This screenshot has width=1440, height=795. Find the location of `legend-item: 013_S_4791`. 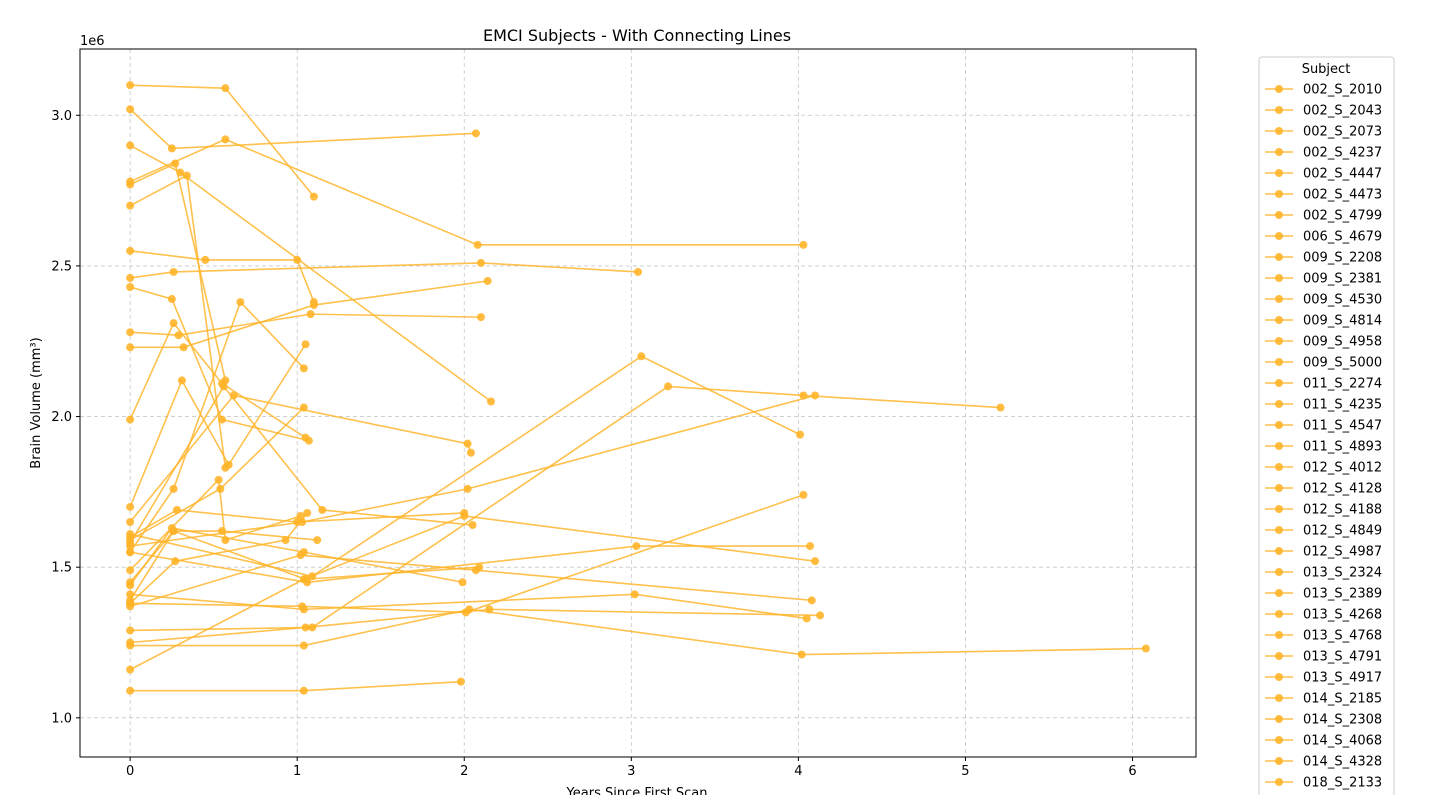

legend-item: 013_S_4791 is located at coordinates (1323, 657).